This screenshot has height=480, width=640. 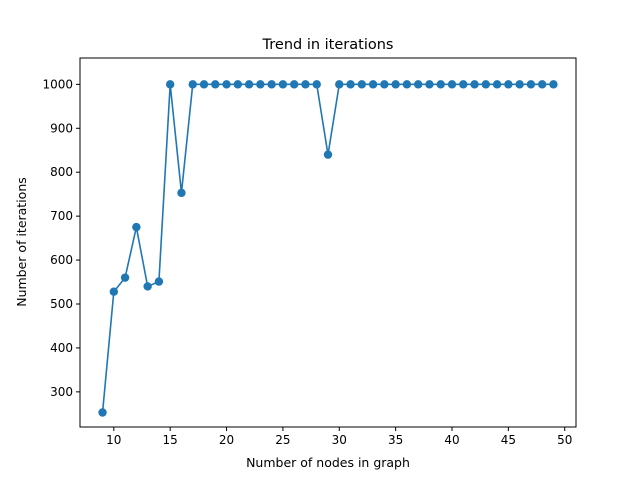 I want to click on y-tick-label: 400, so click(x=61, y=348).